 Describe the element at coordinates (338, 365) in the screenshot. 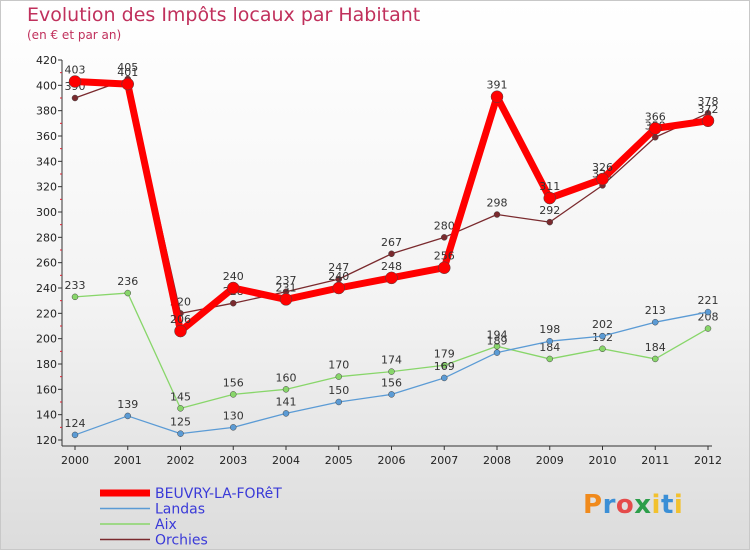

I see `data-label: 170` at that location.